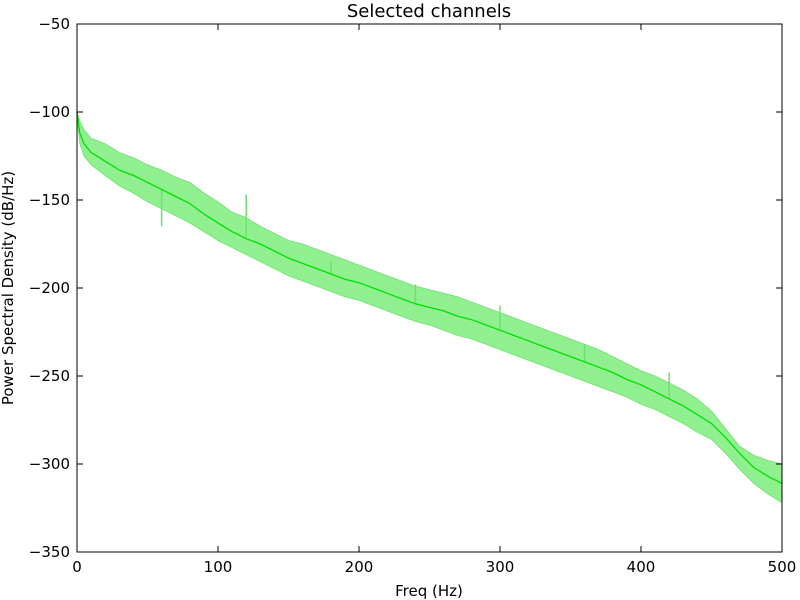 The image size is (800, 600). What do you see at coordinates (782, 567) in the screenshot?
I see `x-tick-label: 500` at bounding box center [782, 567].